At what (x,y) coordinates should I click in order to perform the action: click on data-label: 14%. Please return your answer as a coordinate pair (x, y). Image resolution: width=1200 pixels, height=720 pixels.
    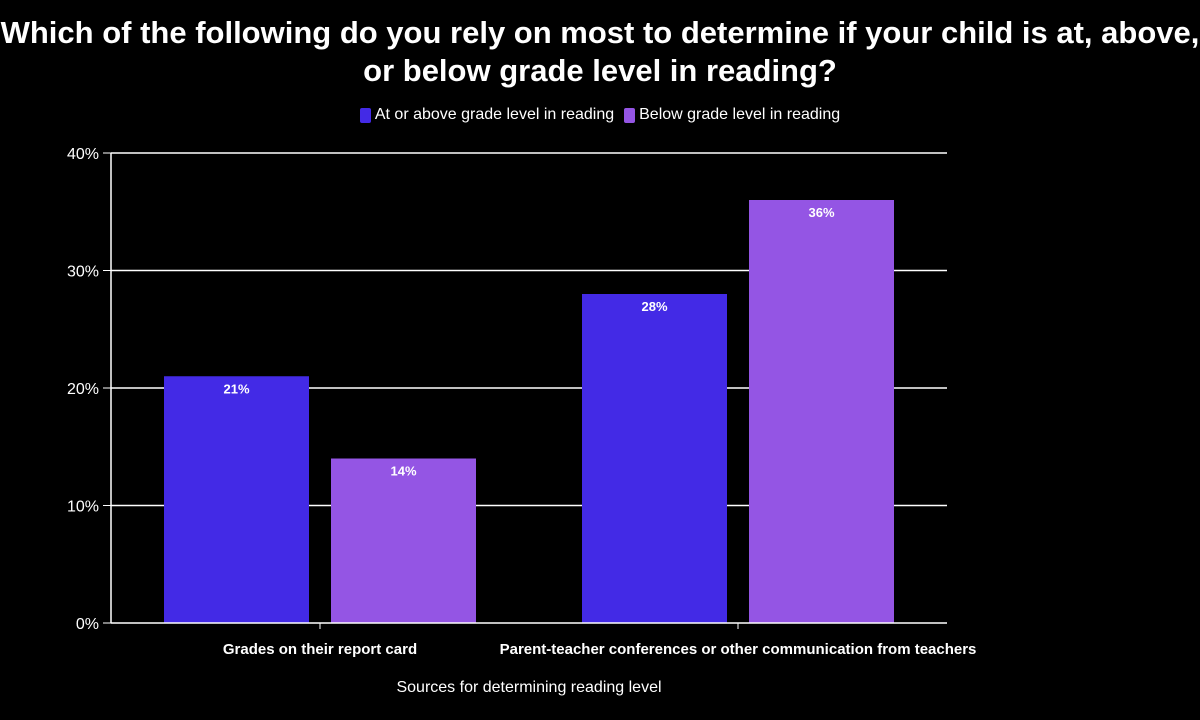
    Looking at the image, I should click on (403, 471).